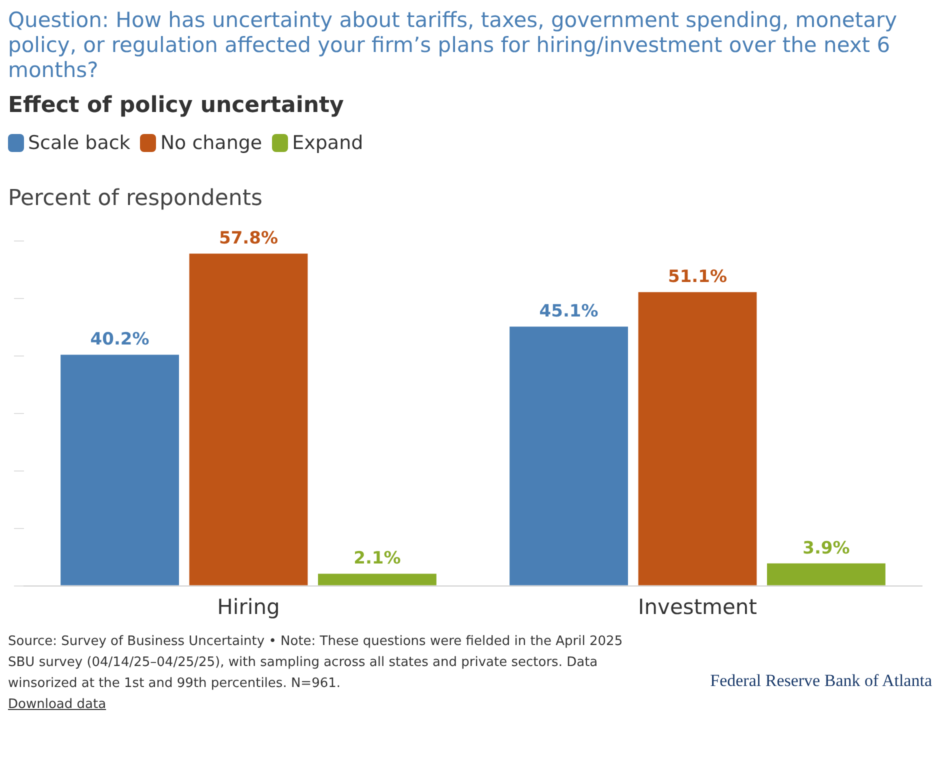  I want to click on data-label: 45.1%, so click(568, 312).